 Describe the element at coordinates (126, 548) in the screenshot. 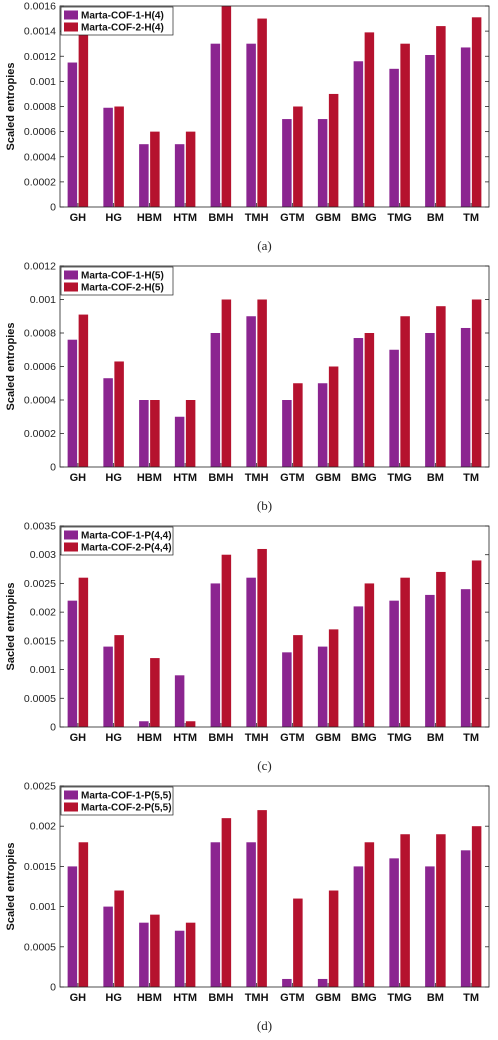

I see `legend-label: Marta-COF-2-P(4,4)` at that location.